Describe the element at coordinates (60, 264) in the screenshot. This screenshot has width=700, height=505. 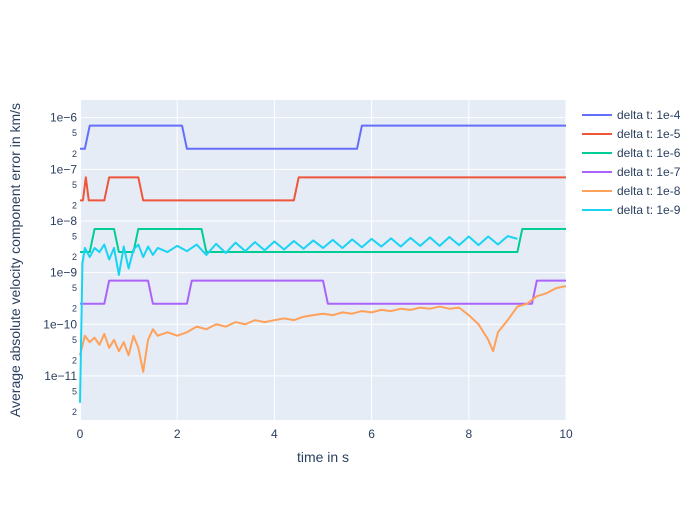
I see `y-axis-ticks: 1e−6 1e−7 1e−8 1e−9 1e−10 1e−11 5 2 5 2 5 2 5 2 5 2 5 2` at that location.